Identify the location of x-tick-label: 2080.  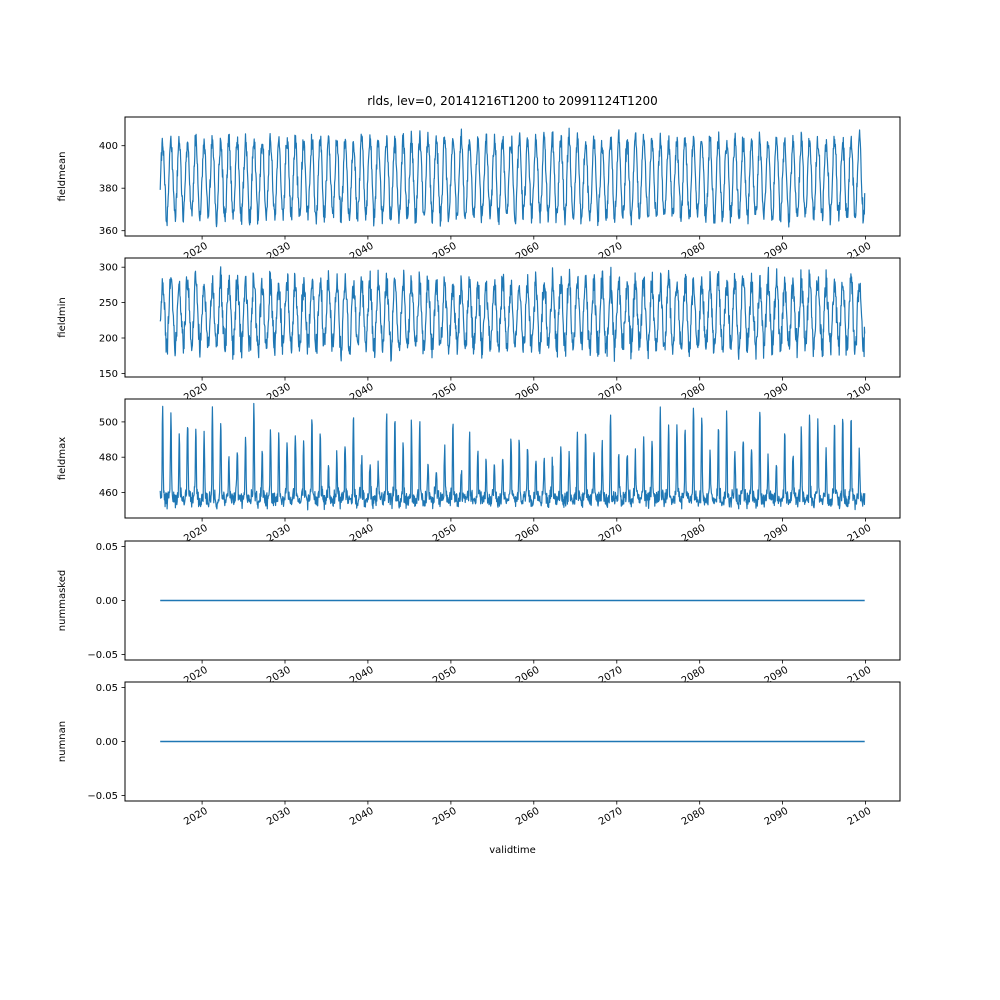
(694, 817).